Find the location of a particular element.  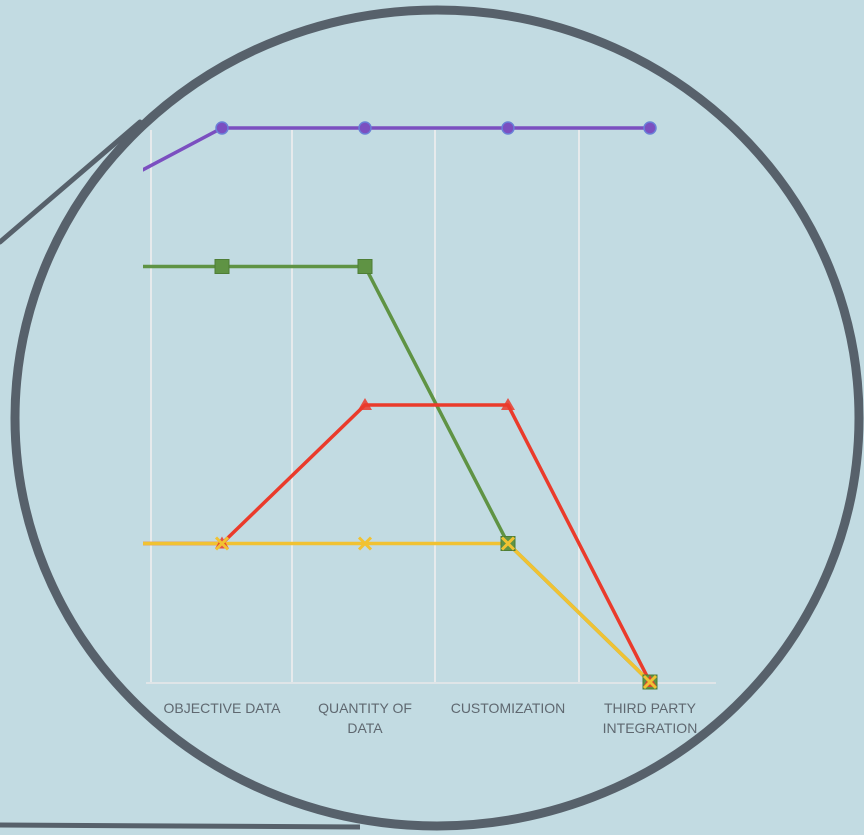

x-tick-label: QUANTITY OF is located at coordinates (365, 708).